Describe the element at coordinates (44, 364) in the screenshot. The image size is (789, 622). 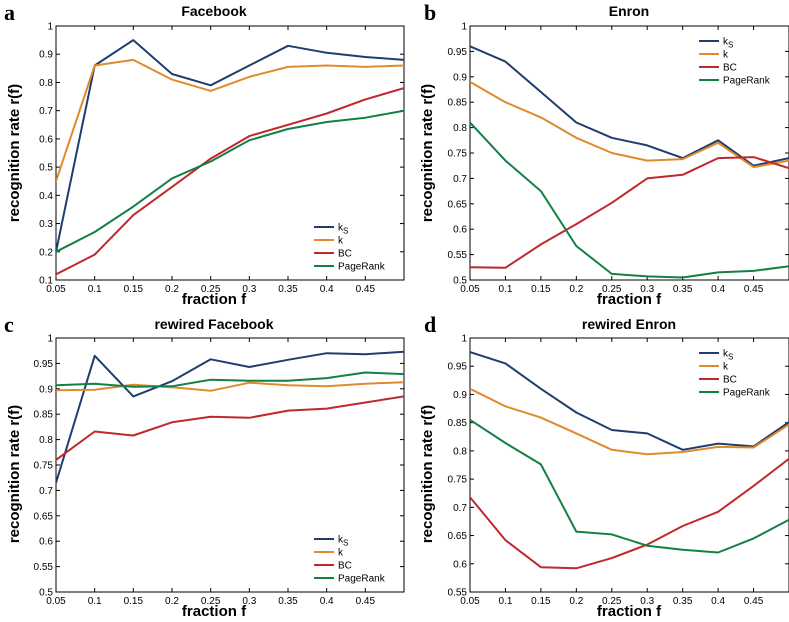
I see `y-tick-label-c: 0.95` at that location.